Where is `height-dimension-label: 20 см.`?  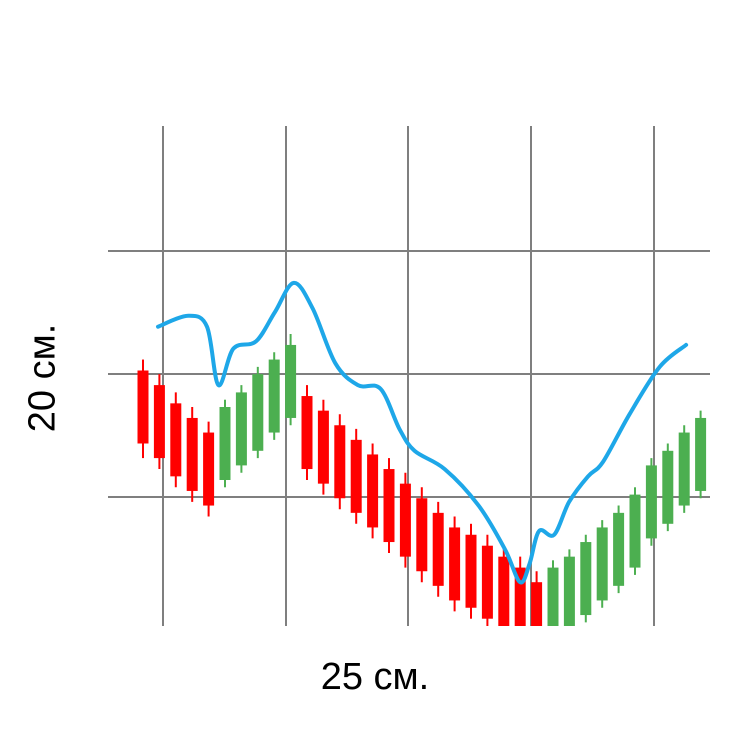
height-dimension-label: 20 см. is located at coordinates (42, 378).